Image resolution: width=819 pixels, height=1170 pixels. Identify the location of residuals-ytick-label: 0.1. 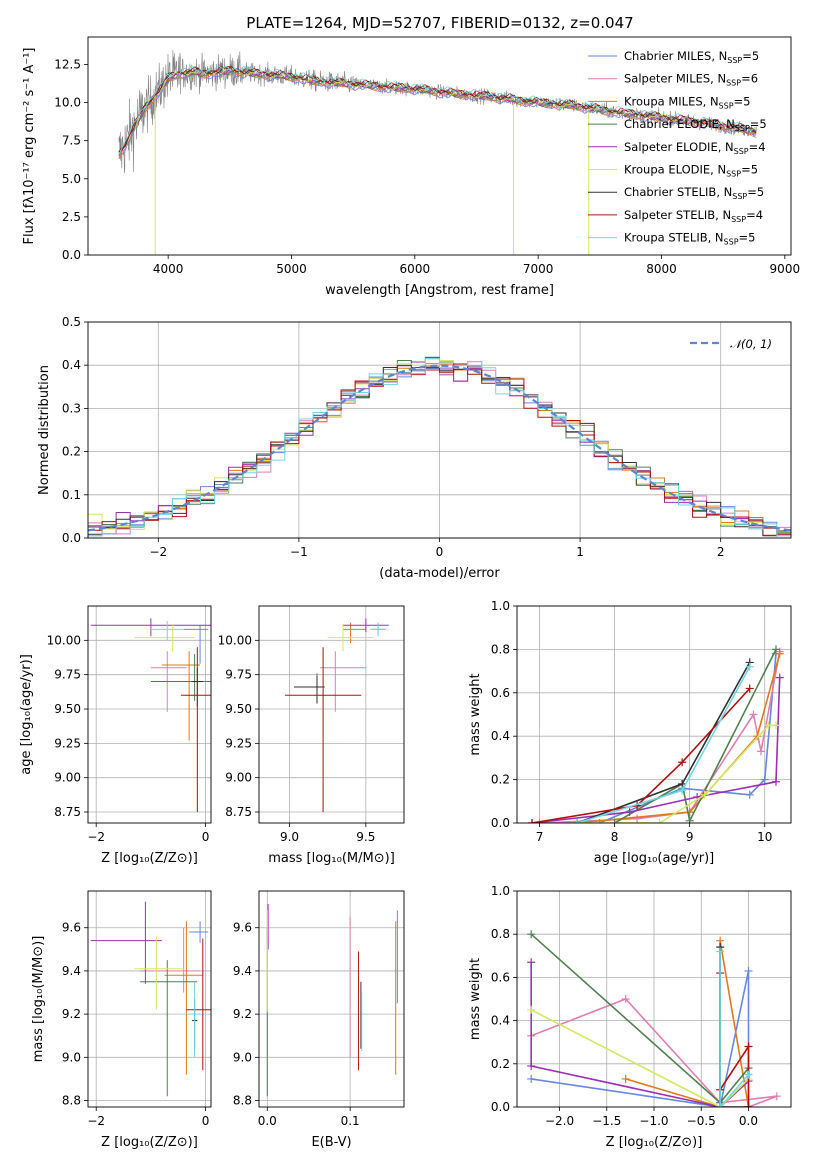
(71, 495).